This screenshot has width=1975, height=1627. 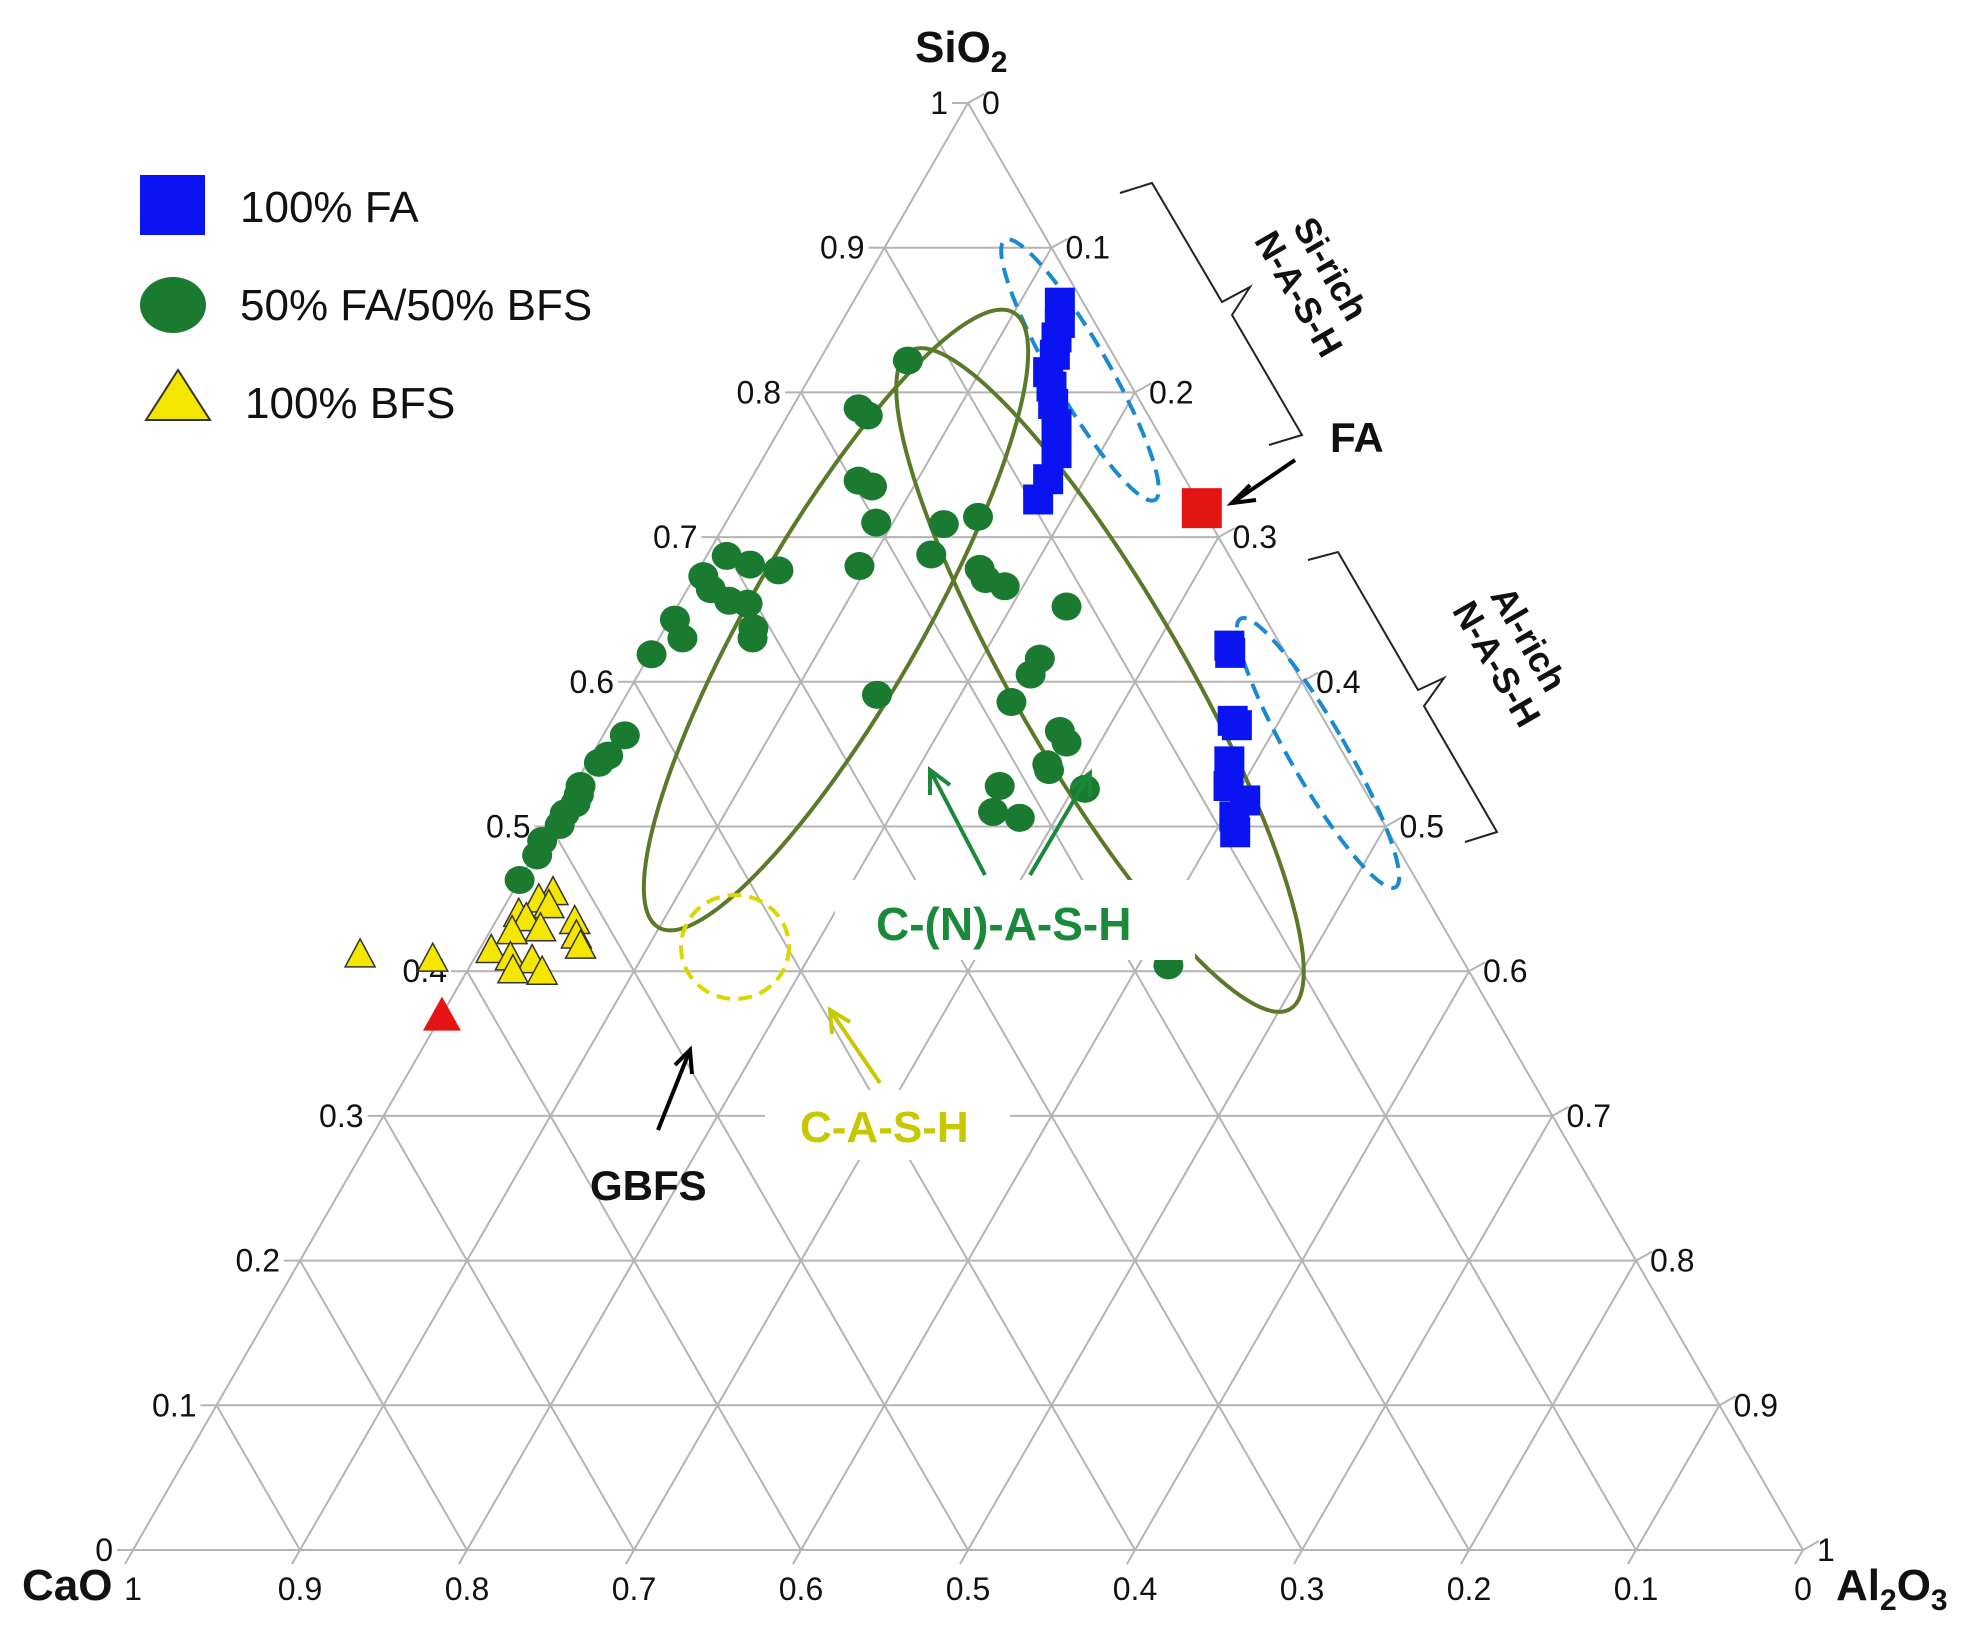 I want to click on tick-label-left: 0.3, so click(x=341, y=1116).